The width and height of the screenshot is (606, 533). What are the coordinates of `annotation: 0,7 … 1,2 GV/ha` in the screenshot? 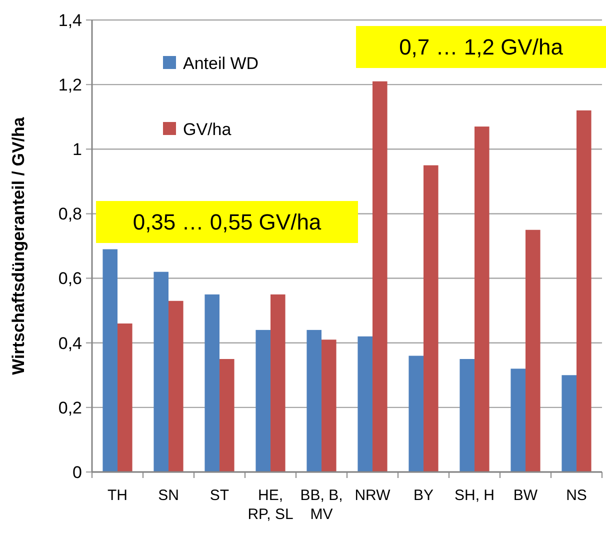 It's located at (481, 47).